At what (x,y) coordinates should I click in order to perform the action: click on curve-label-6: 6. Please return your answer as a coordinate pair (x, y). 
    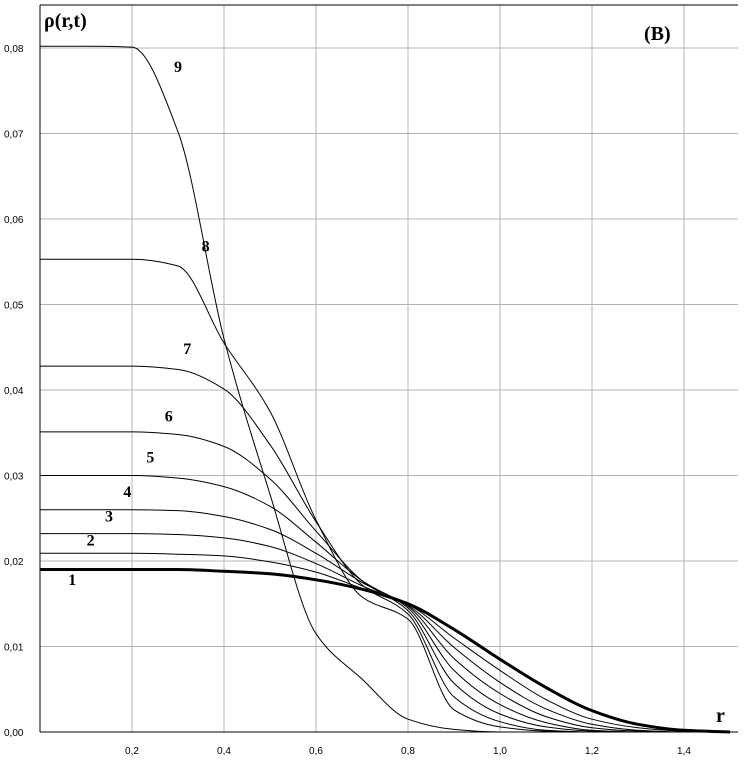
    Looking at the image, I should click on (169, 417).